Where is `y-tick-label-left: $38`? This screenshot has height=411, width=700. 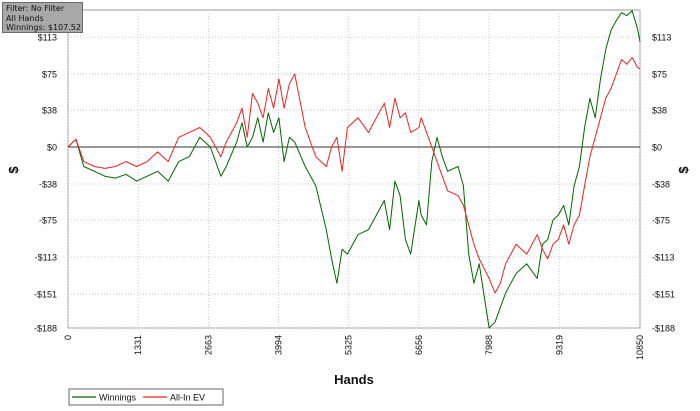
y-tick-label-left: $38 is located at coordinates (49, 111).